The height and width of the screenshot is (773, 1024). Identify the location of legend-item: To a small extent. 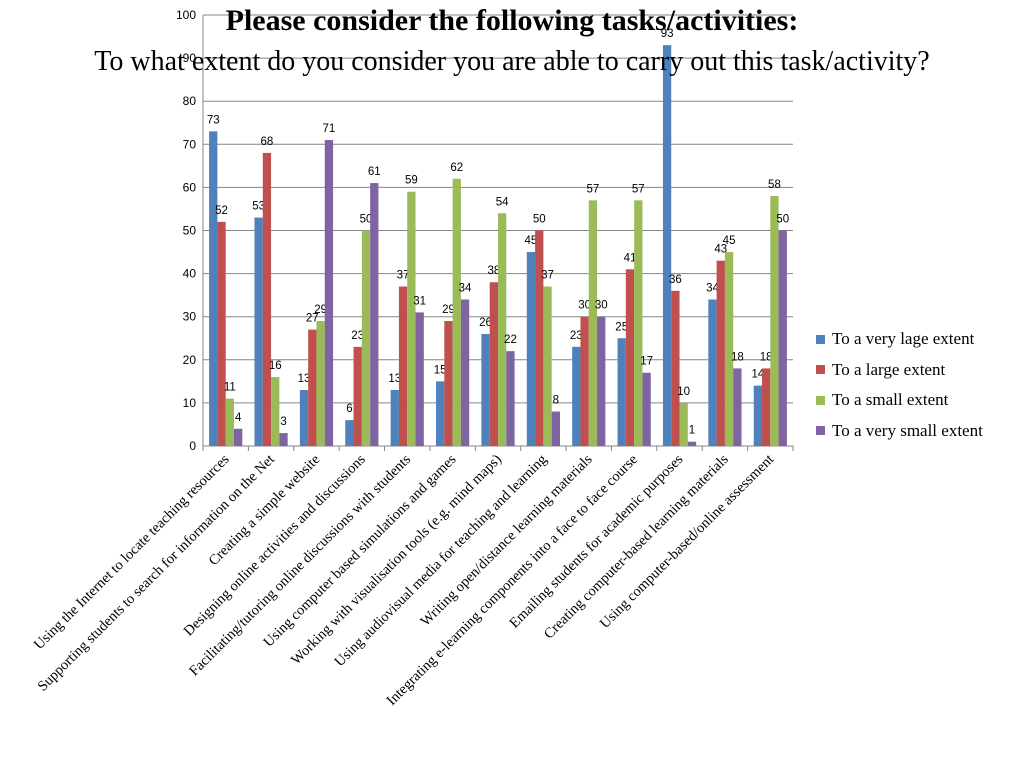
(899, 400).